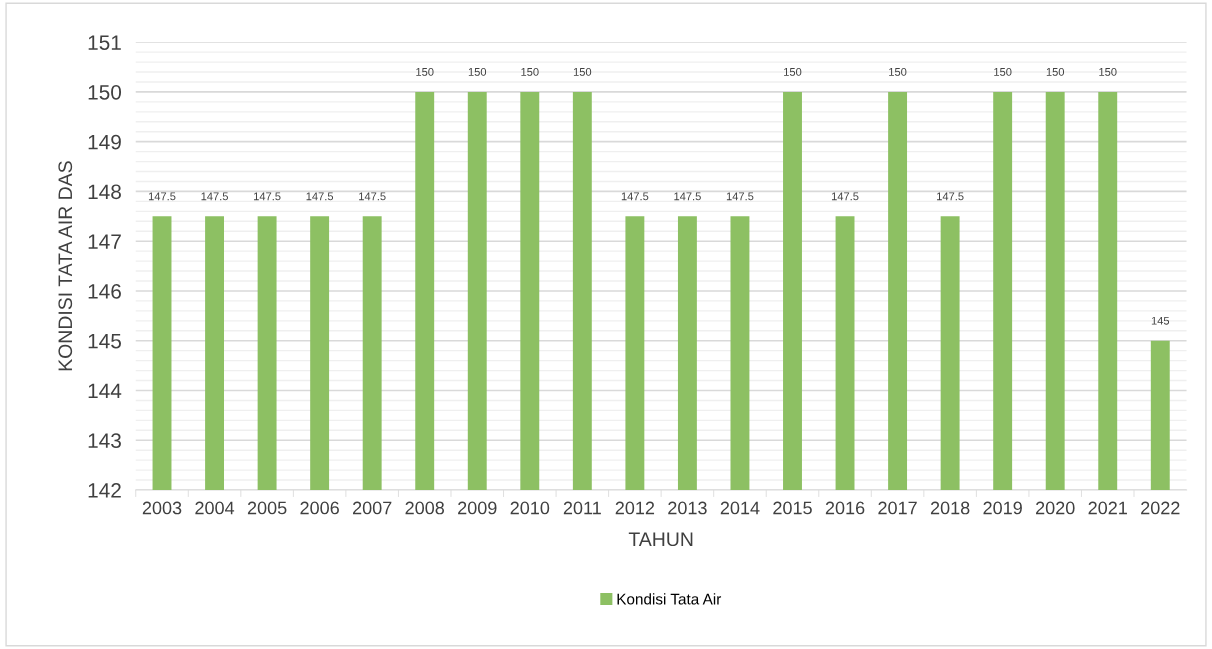 The width and height of the screenshot is (1212, 649). Describe the element at coordinates (104, 241) in the screenshot. I see `y-tick-label: 147` at that location.